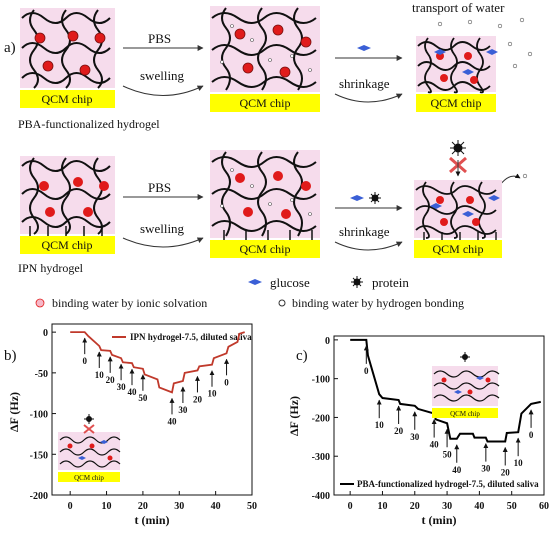  What do you see at coordinates (302, 356) in the screenshot?
I see `panel-c-label: c)` at bounding box center [302, 356].